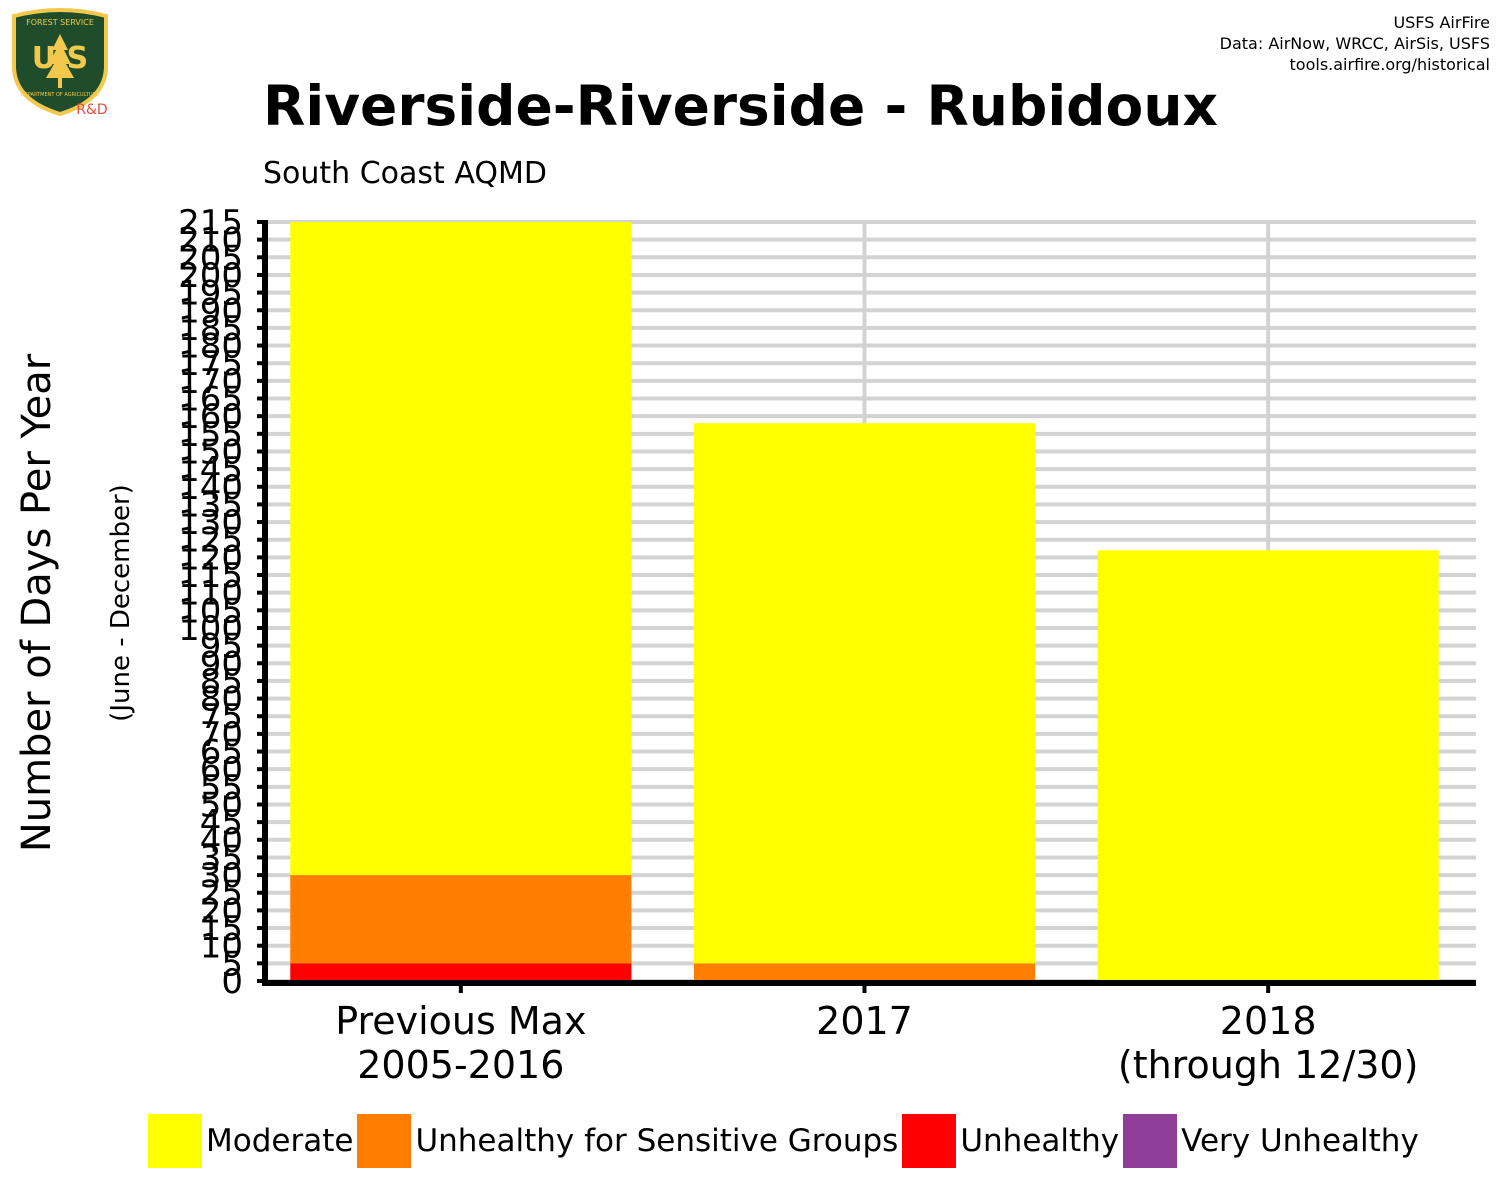 The height and width of the screenshot is (1200, 1500). I want to click on y-tick-label: 130, so click(210, 523).